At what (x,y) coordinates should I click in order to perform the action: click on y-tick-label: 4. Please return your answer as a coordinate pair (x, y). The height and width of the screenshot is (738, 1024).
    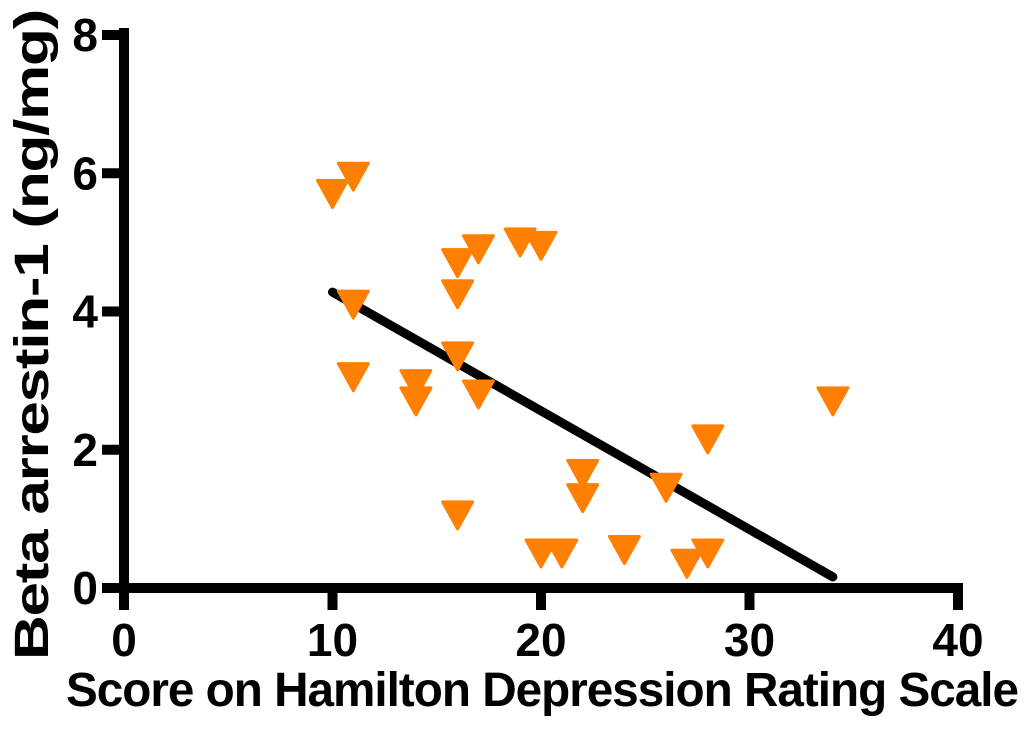
    Looking at the image, I should click on (85, 312).